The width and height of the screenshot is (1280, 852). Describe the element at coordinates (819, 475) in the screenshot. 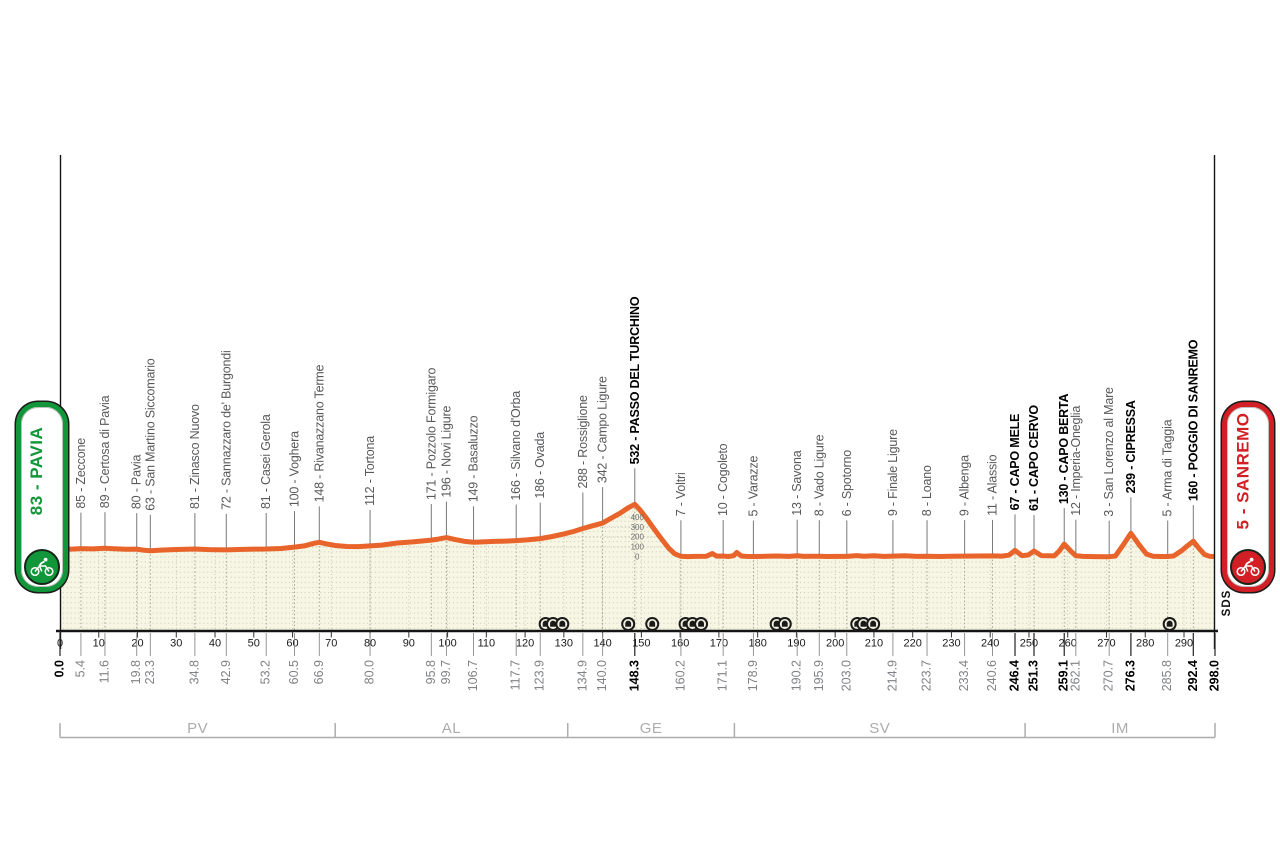

I see `town-label: 8 - Vado Ligure` at that location.